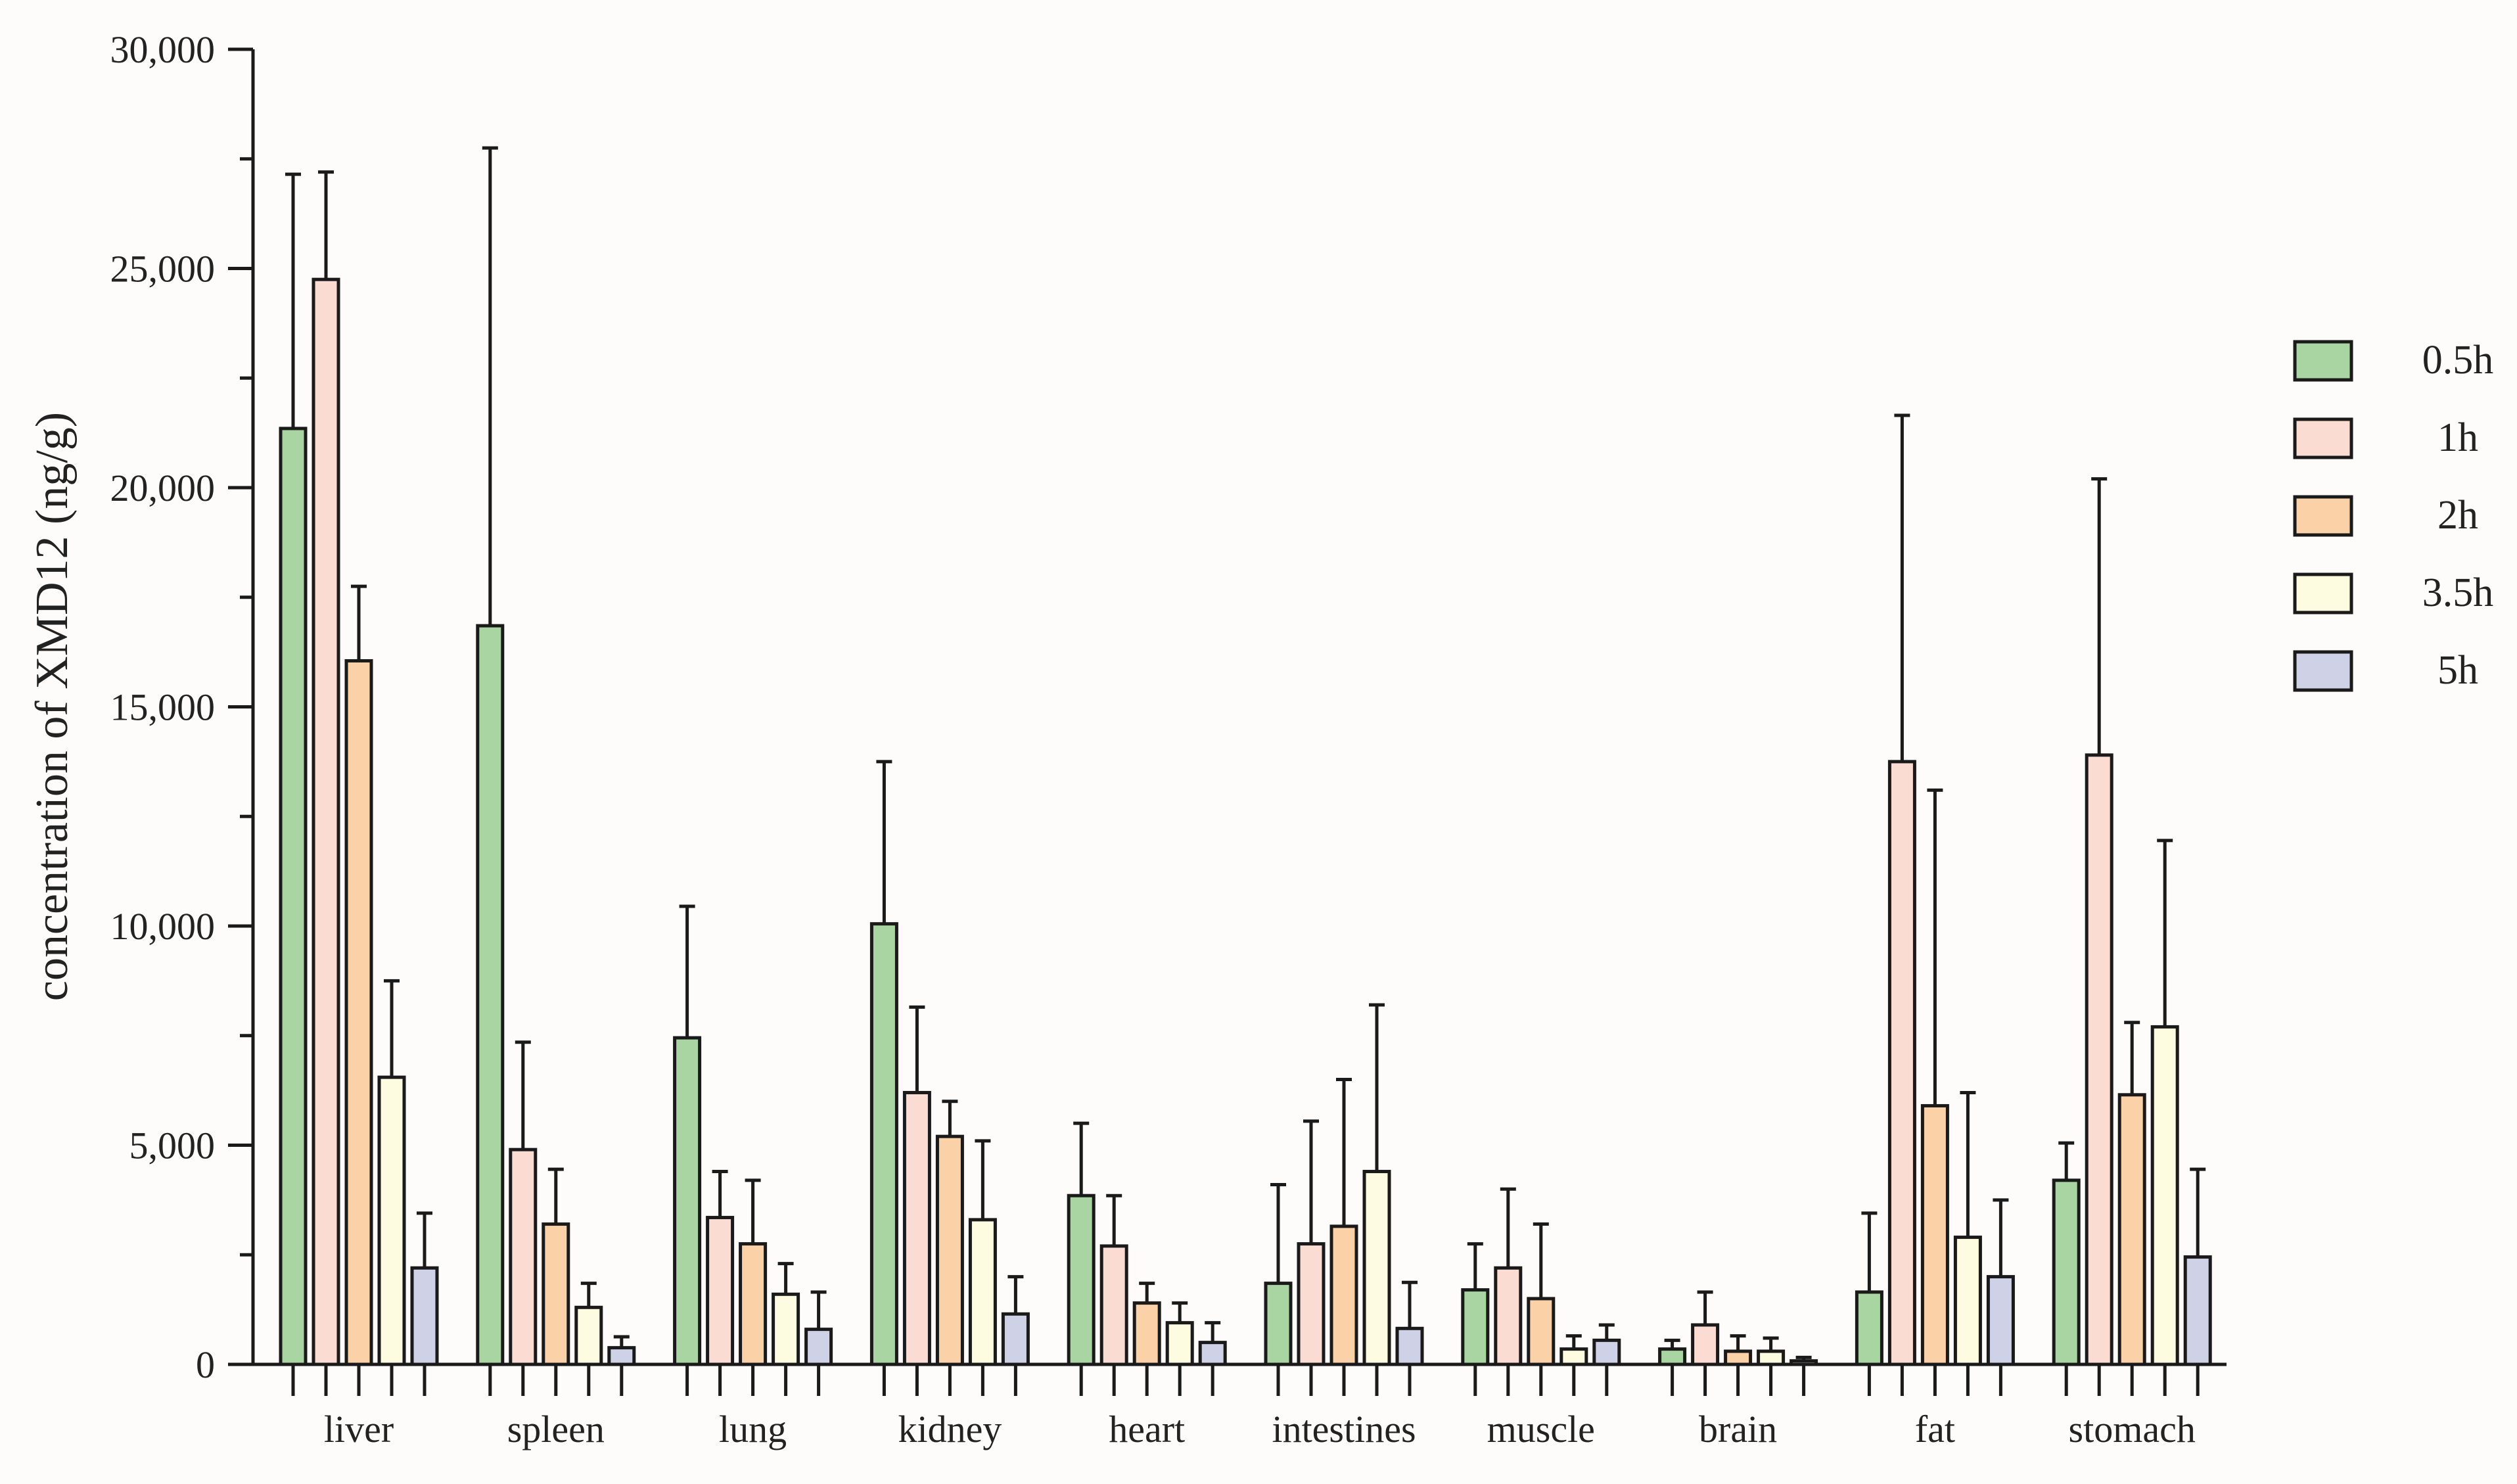 This screenshot has height=1484, width=2517. What do you see at coordinates (1179, 1343) in the screenshot?
I see `bar-heart-3.5h` at bounding box center [1179, 1343].